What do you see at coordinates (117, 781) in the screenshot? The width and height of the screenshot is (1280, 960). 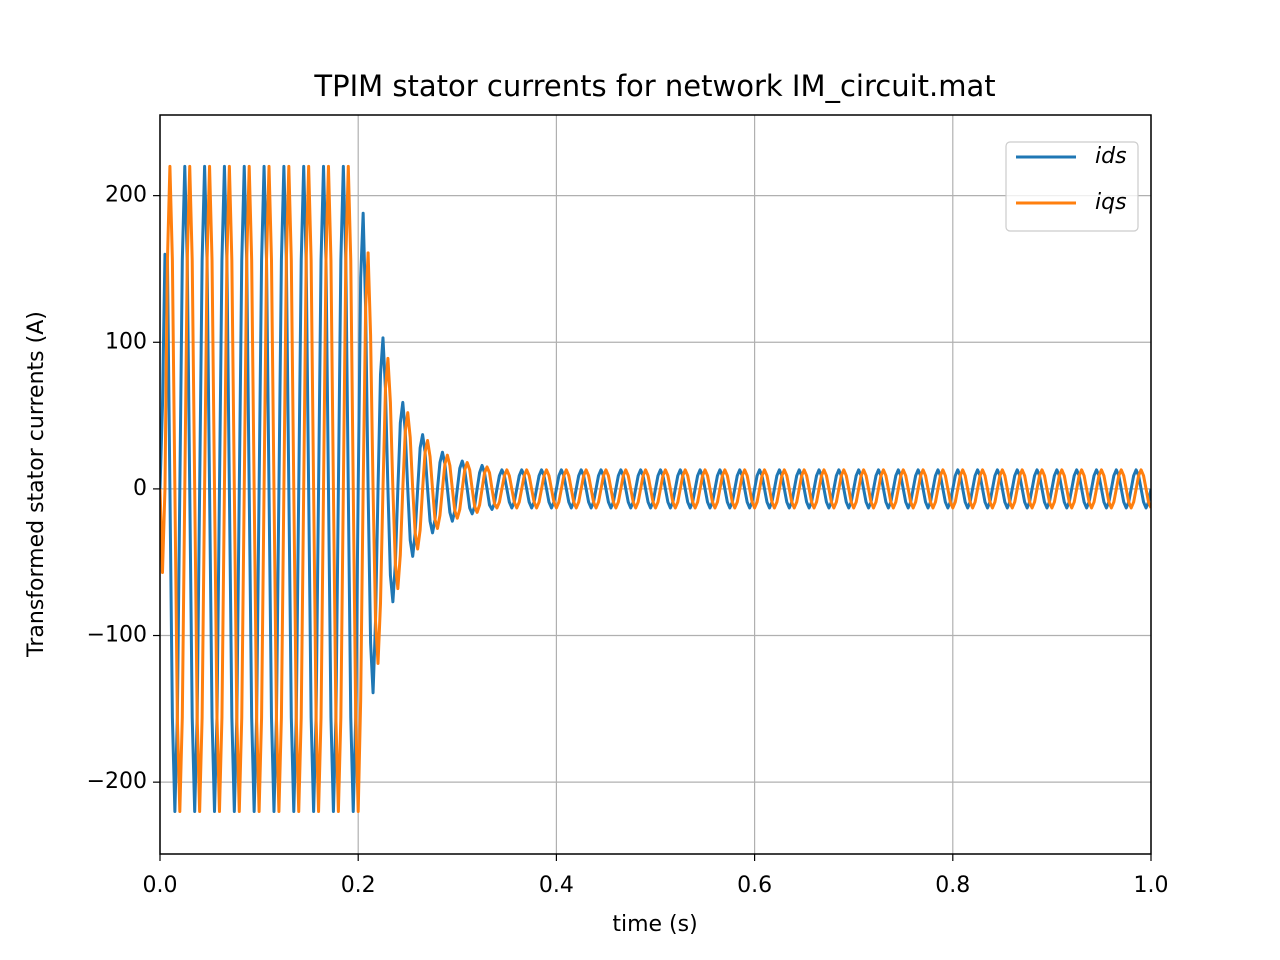 I see `y-tick-label: −200` at bounding box center [117, 781].